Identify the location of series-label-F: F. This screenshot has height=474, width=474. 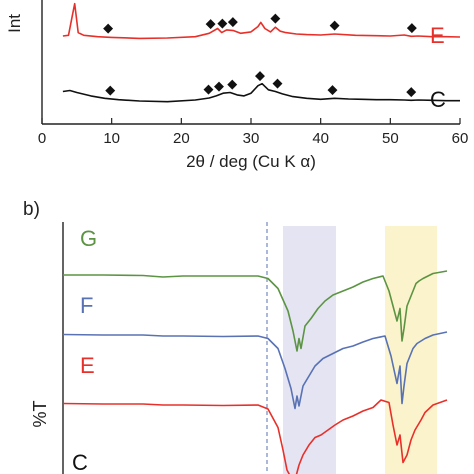
(86, 305).